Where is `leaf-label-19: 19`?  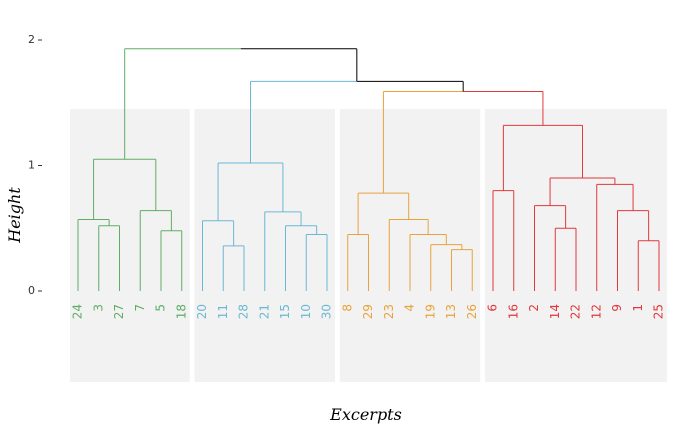 leaf-label-19: 19 is located at coordinates (430, 311).